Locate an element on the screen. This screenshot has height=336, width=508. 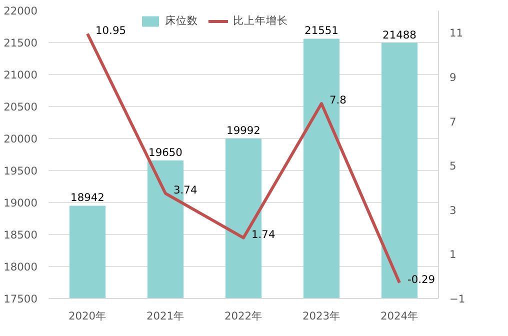
data-label: 10.95 is located at coordinates (111, 30).